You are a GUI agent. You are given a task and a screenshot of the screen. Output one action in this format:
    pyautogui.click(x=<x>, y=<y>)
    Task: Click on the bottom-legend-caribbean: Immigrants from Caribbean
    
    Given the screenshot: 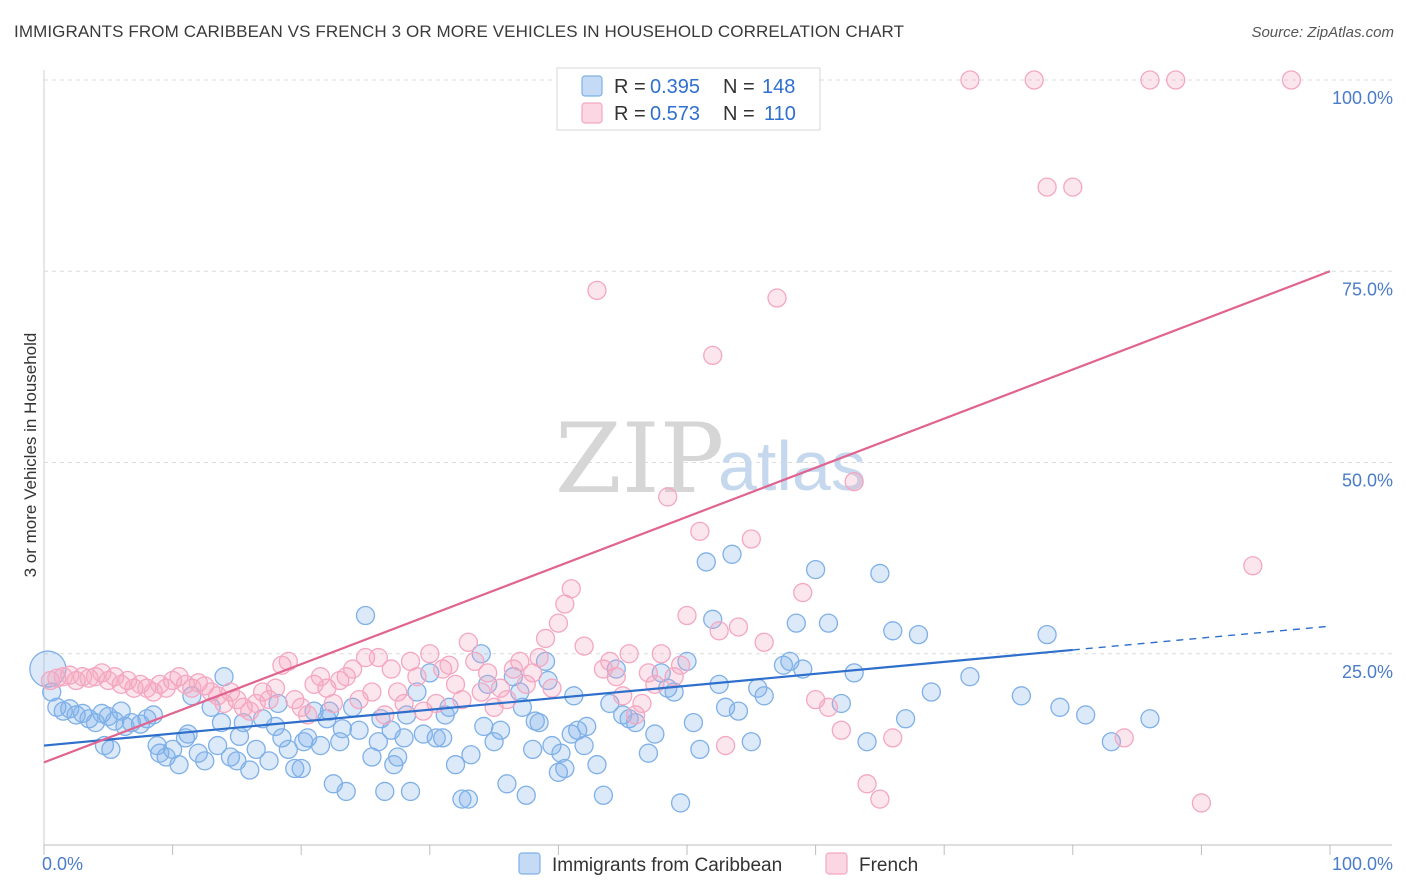 What is the action you would take?
    pyautogui.click(x=667, y=865)
    